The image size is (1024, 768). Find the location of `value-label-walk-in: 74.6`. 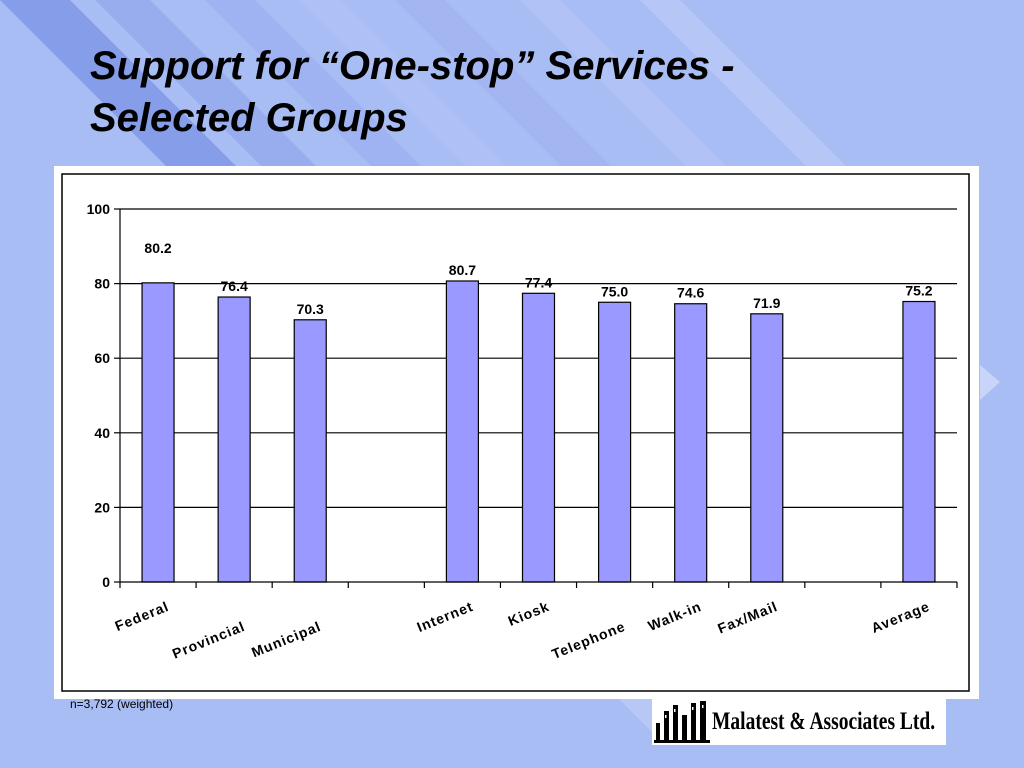

value-label-walk-in: 74.6 is located at coordinates (690, 293).